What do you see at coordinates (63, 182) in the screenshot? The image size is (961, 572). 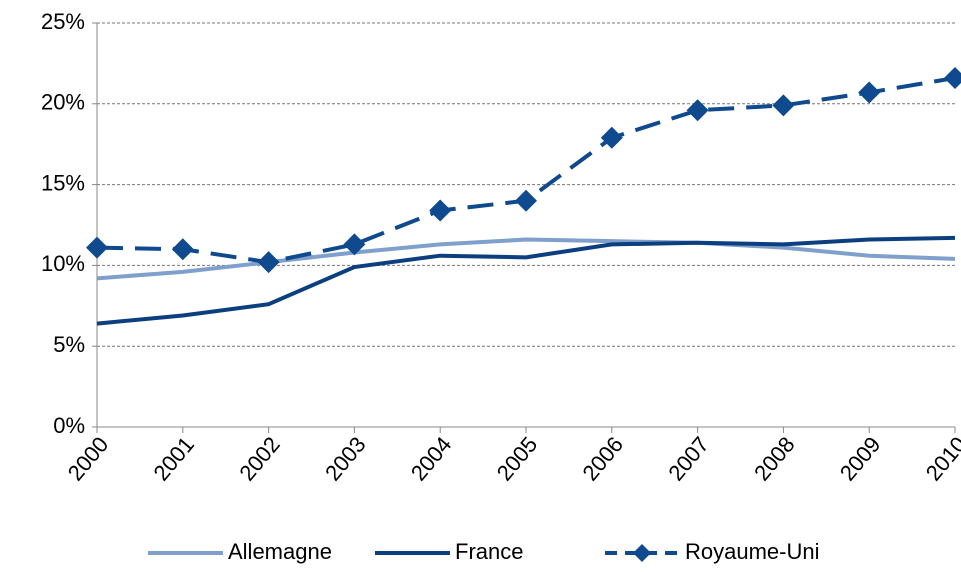 I see `y-tick-label: 15%` at bounding box center [63, 182].